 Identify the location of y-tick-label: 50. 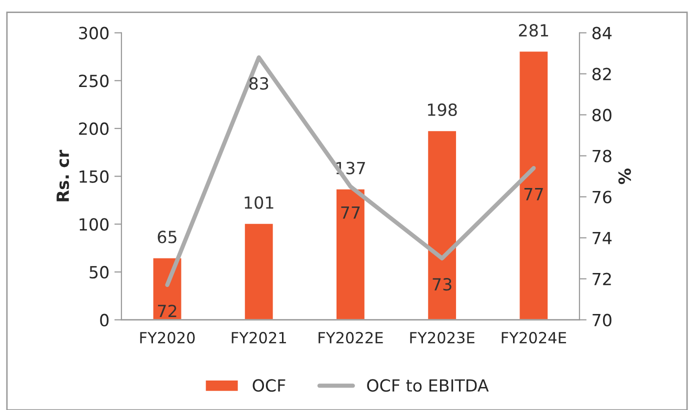
(99, 272).